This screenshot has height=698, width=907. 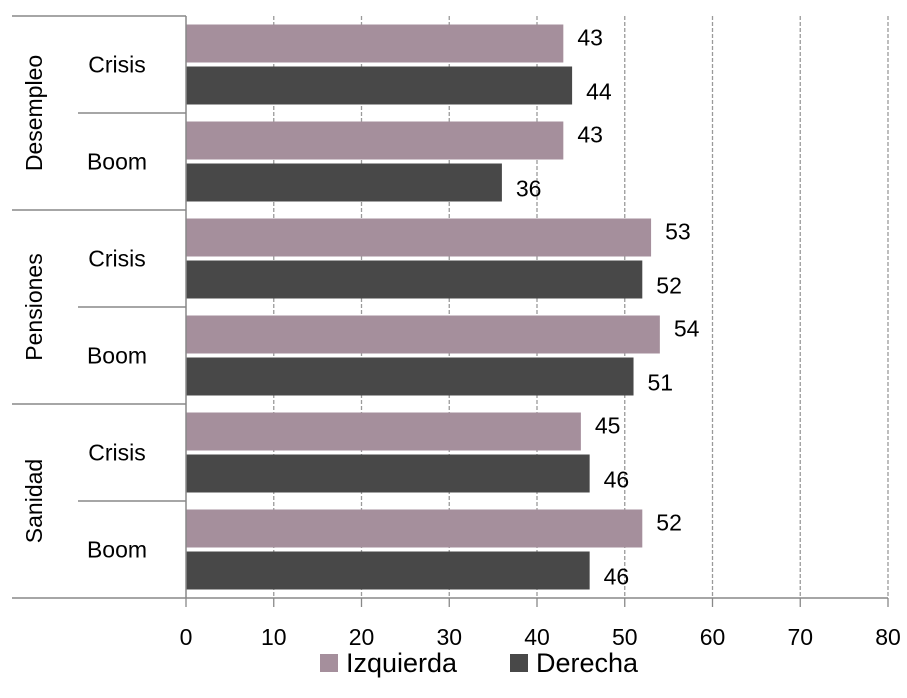 I want to click on x-tick-label: 50, so click(x=625, y=637).